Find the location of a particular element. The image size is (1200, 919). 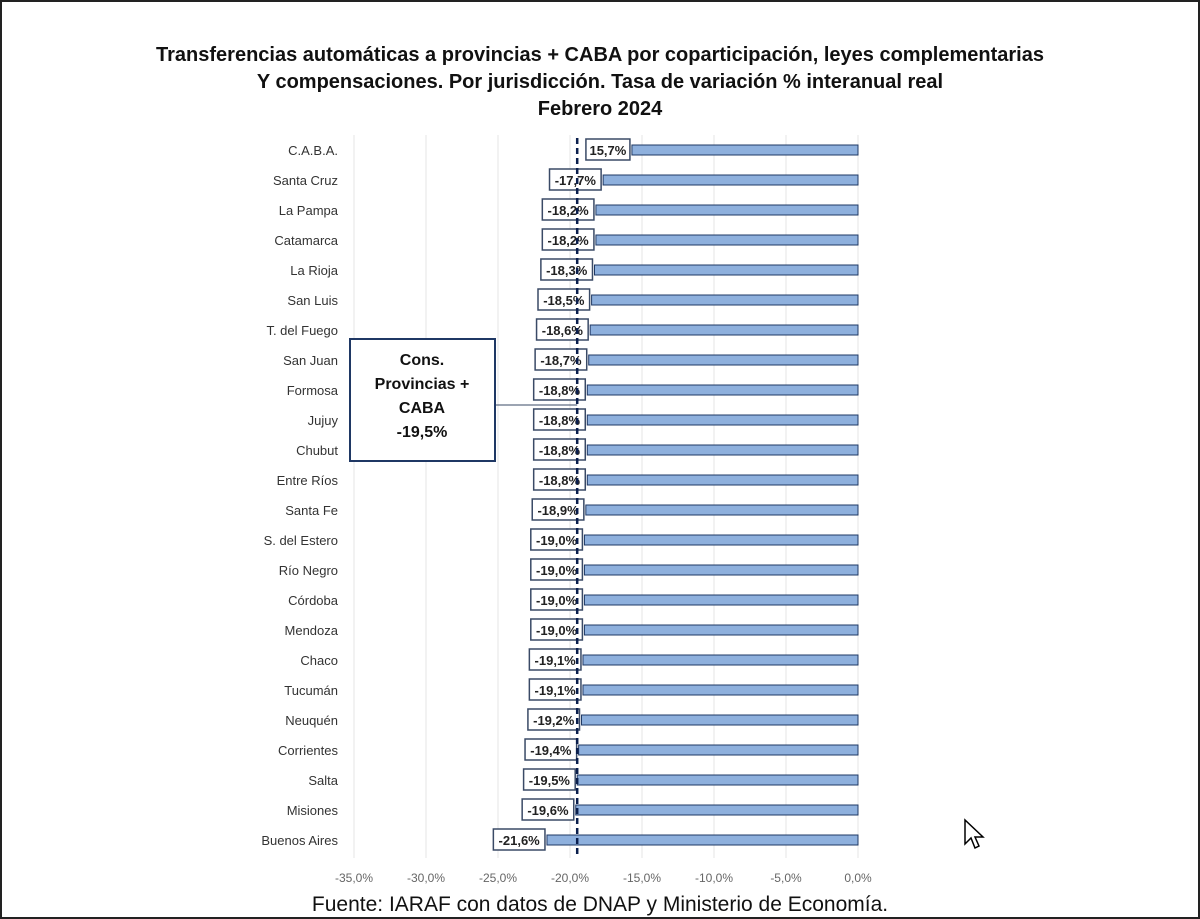

data-label: 15,7% is located at coordinates (607, 150).